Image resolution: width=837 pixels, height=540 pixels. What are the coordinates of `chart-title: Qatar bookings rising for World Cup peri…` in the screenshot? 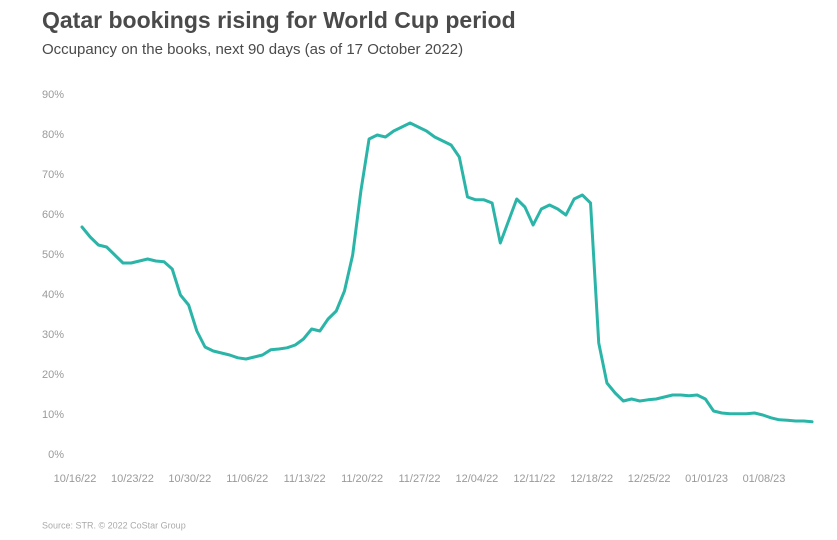 It's located at (279, 20).